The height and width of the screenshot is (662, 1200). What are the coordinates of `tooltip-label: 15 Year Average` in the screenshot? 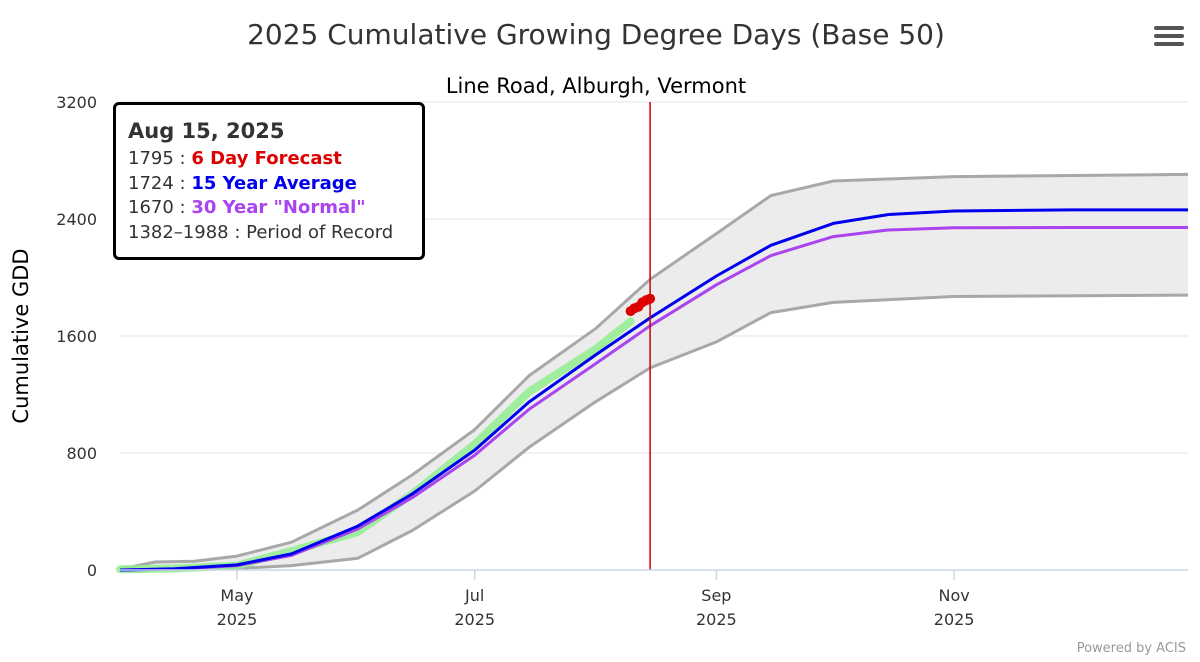 It's located at (274, 183).